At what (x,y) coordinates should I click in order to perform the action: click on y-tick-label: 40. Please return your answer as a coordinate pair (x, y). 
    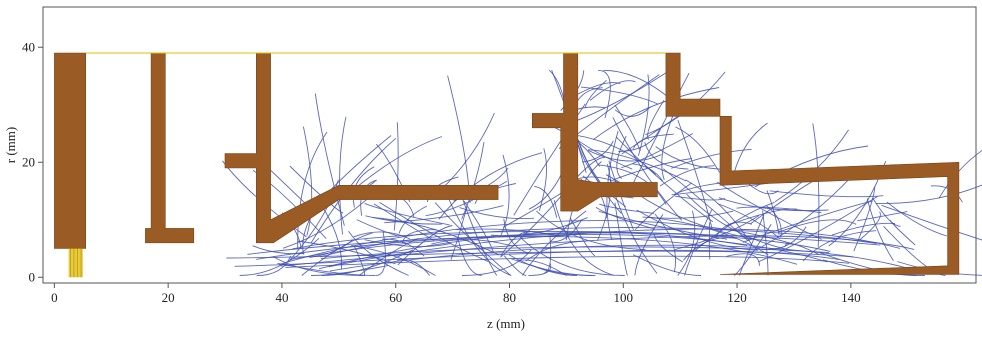
    Looking at the image, I should click on (28, 46).